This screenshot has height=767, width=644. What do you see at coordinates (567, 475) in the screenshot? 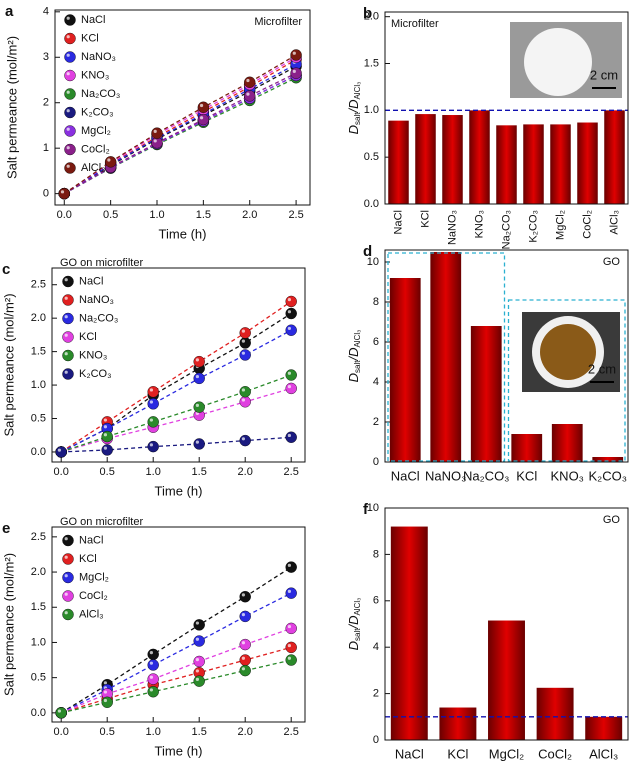
I see `x-tick-label: KNO₃` at bounding box center [567, 475].